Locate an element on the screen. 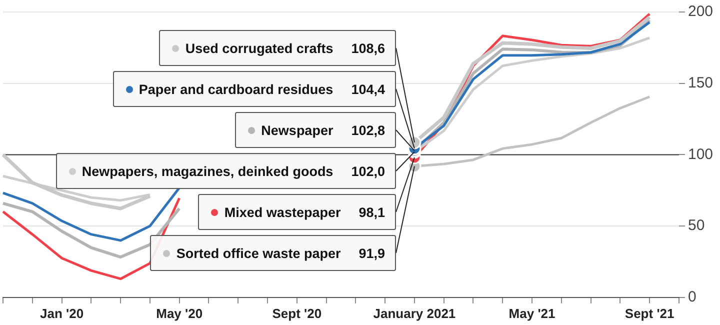  legend-label: Paper and cardboard residues is located at coordinates (236, 89).